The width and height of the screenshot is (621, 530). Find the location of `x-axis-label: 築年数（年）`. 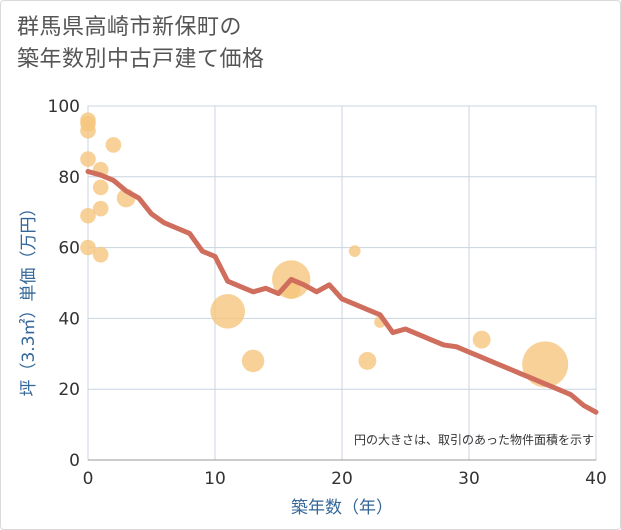

x-axis-label: 築年数（年） is located at coordinates (342, 508).